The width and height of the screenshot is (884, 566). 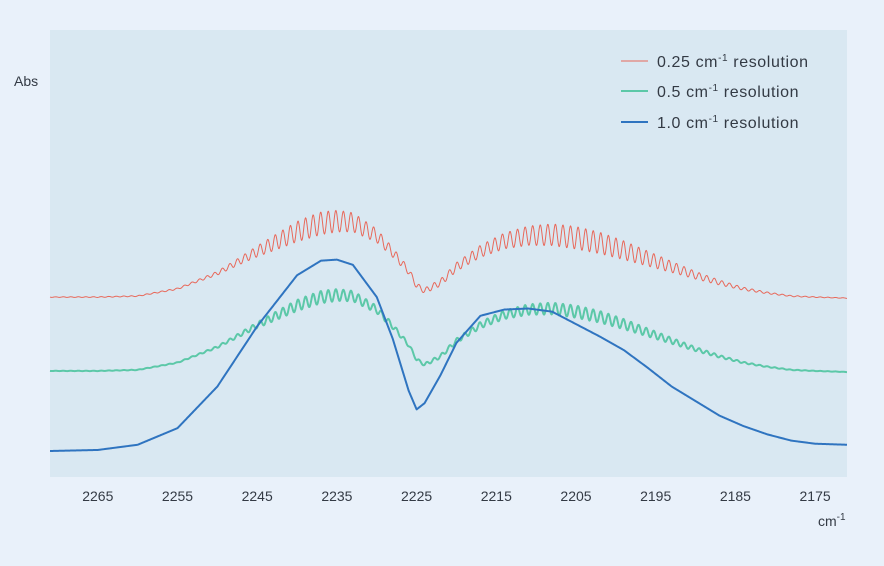 I want to click on legend-item-2: 1.0 cm-1 resolution, so click(x=710, y=123).